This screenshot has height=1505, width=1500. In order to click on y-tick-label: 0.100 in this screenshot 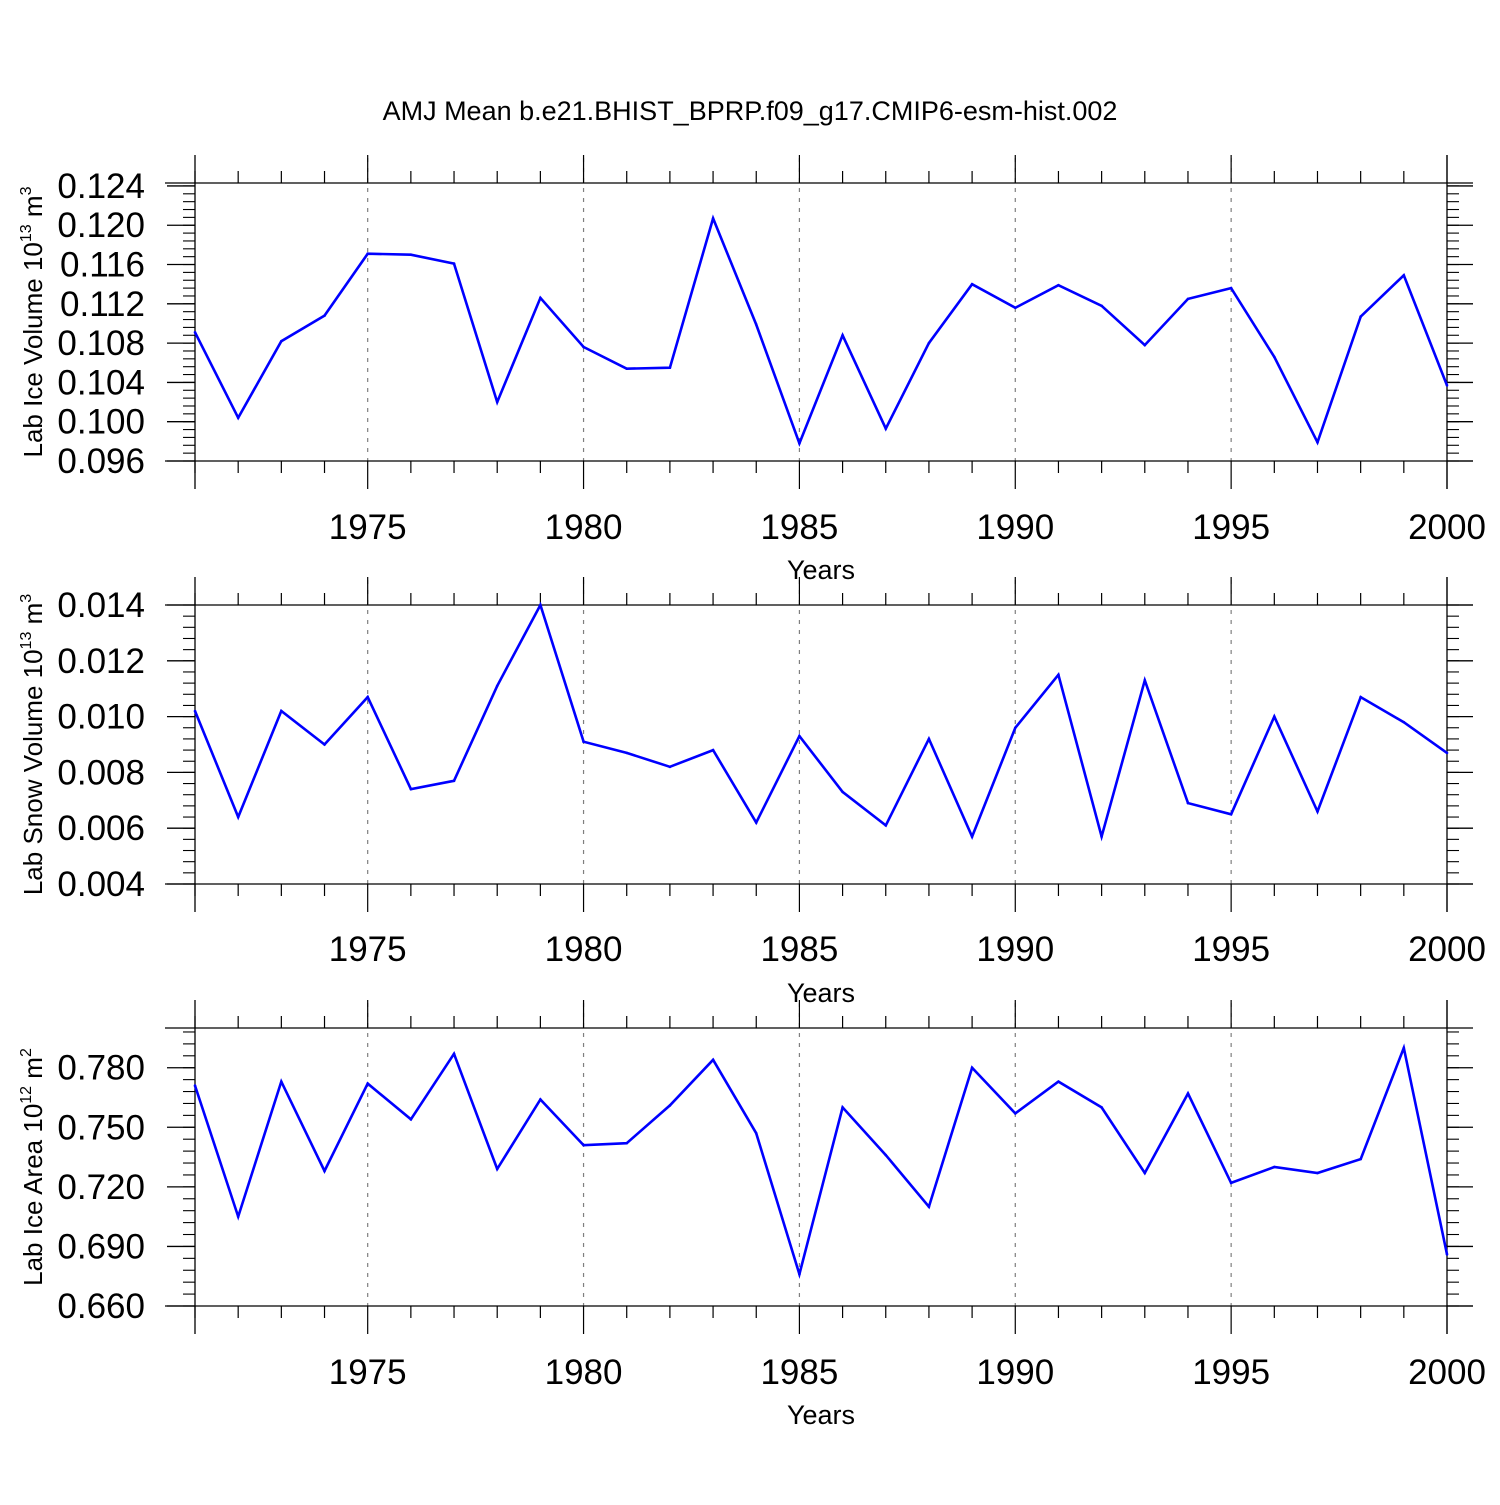, I will do `click(101, 422)`.